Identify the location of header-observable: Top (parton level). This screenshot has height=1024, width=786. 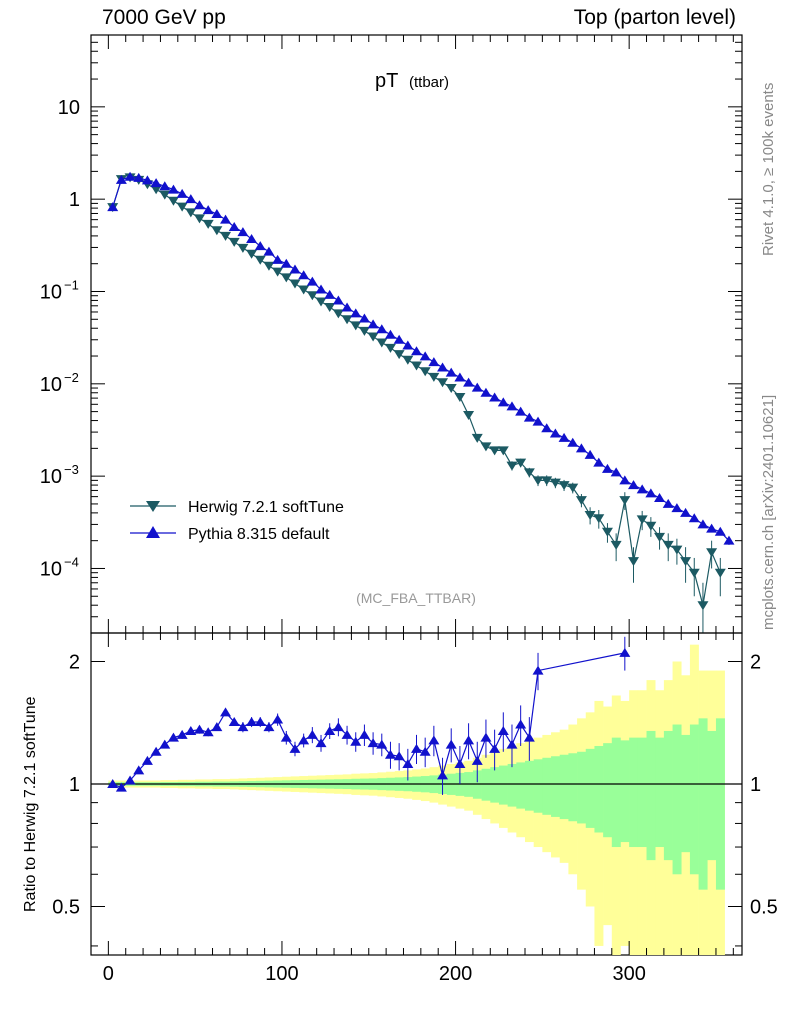
(654, 17).